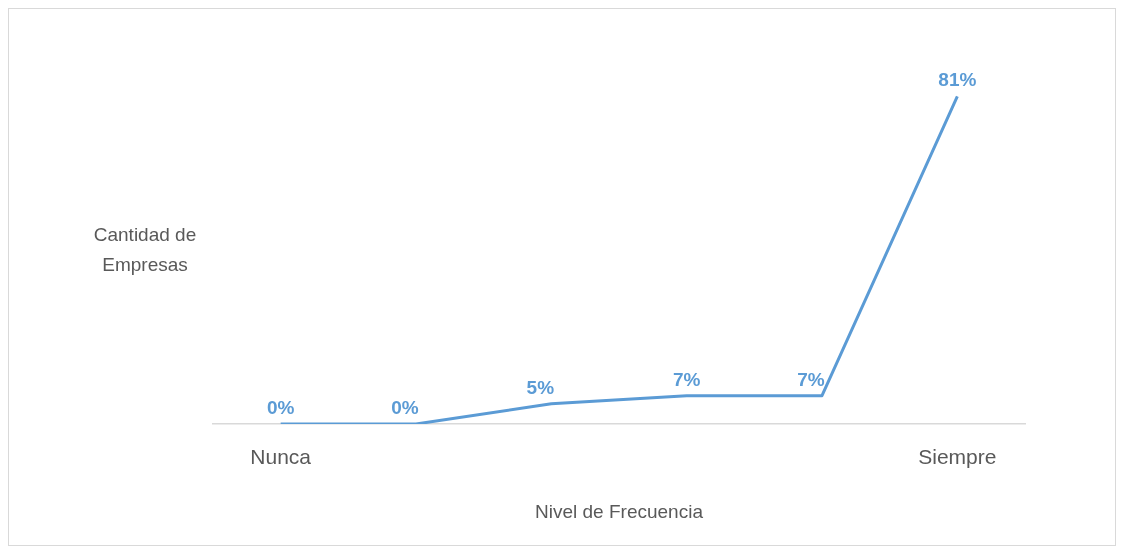  I want to click on x-axis-title: Nivel de Frecuencia, so click(619, 511).